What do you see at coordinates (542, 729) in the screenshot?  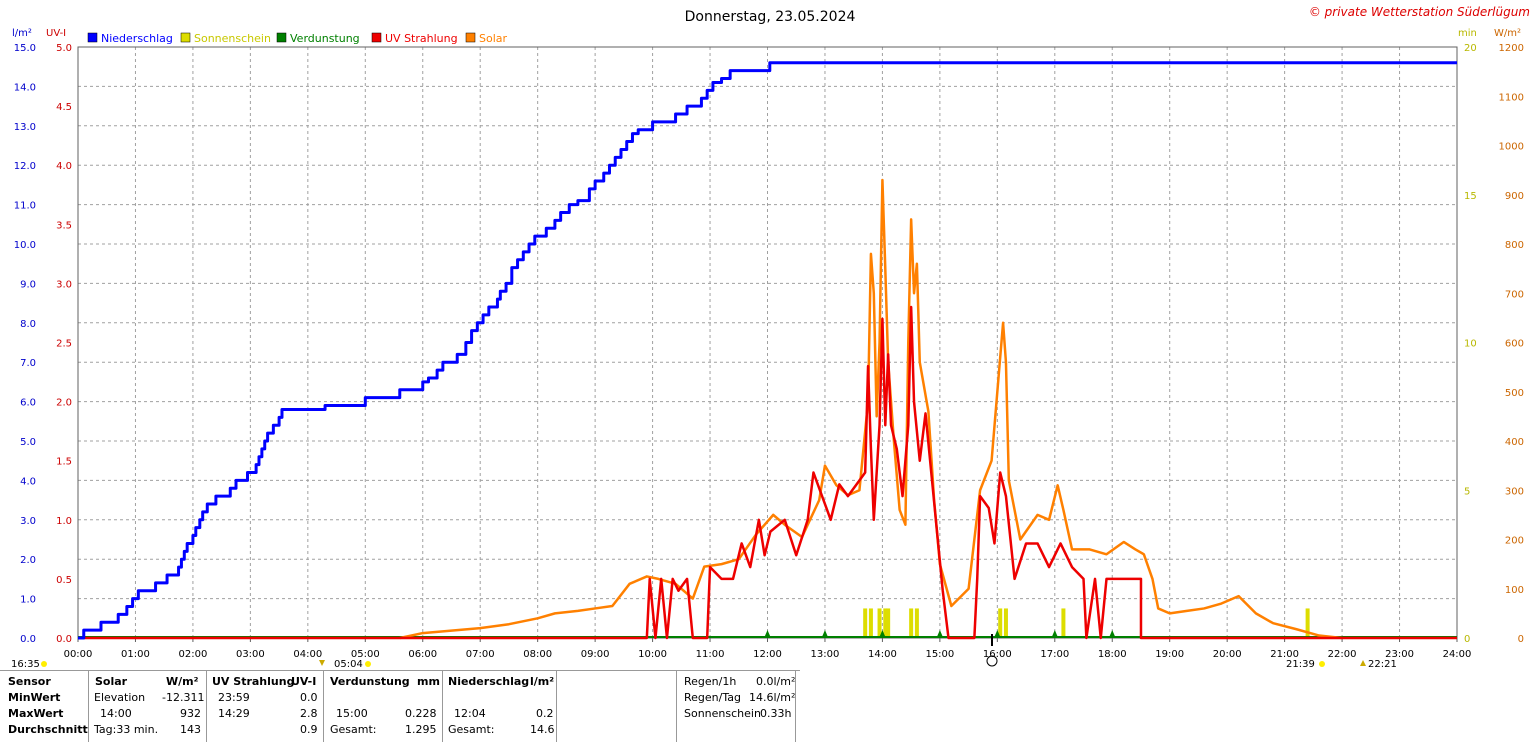 I see `rain-total-value: 14.6` at bounding box center [542, 729].